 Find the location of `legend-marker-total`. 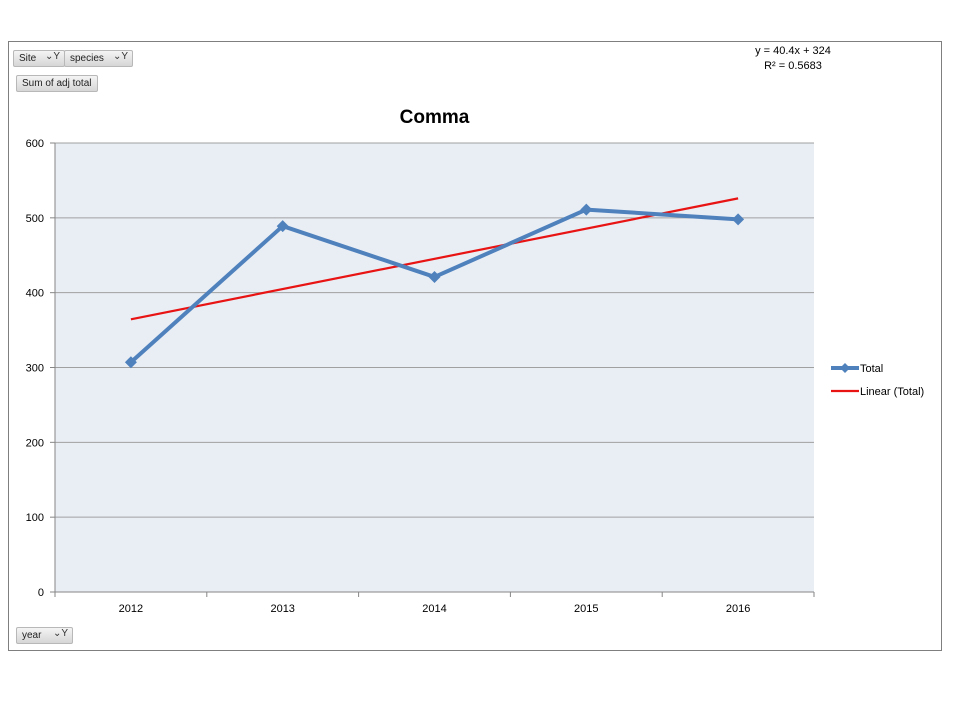

legend-marker-total is located at coordinates (845, 368).